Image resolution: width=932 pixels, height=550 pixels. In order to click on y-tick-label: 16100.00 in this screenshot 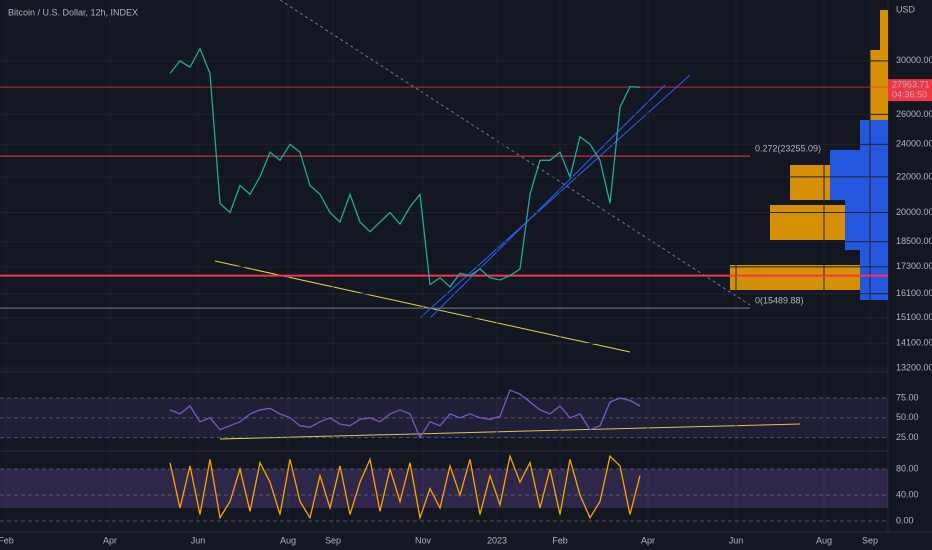, I will do `click(914, 293)`.